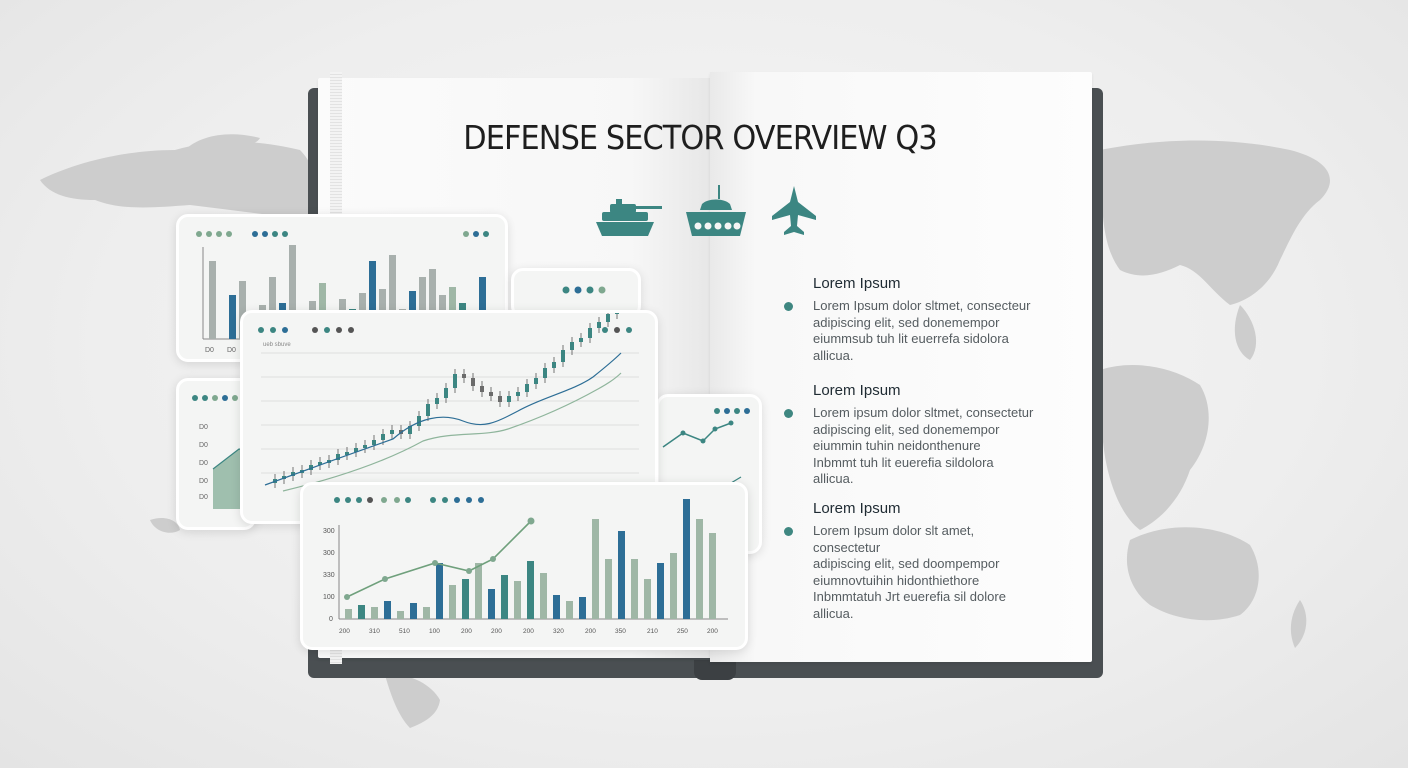  Describe the element at coordinates (906, 563) in the screenshot. I see `section-line: adipiscing elit, sed doompempor` at that location.